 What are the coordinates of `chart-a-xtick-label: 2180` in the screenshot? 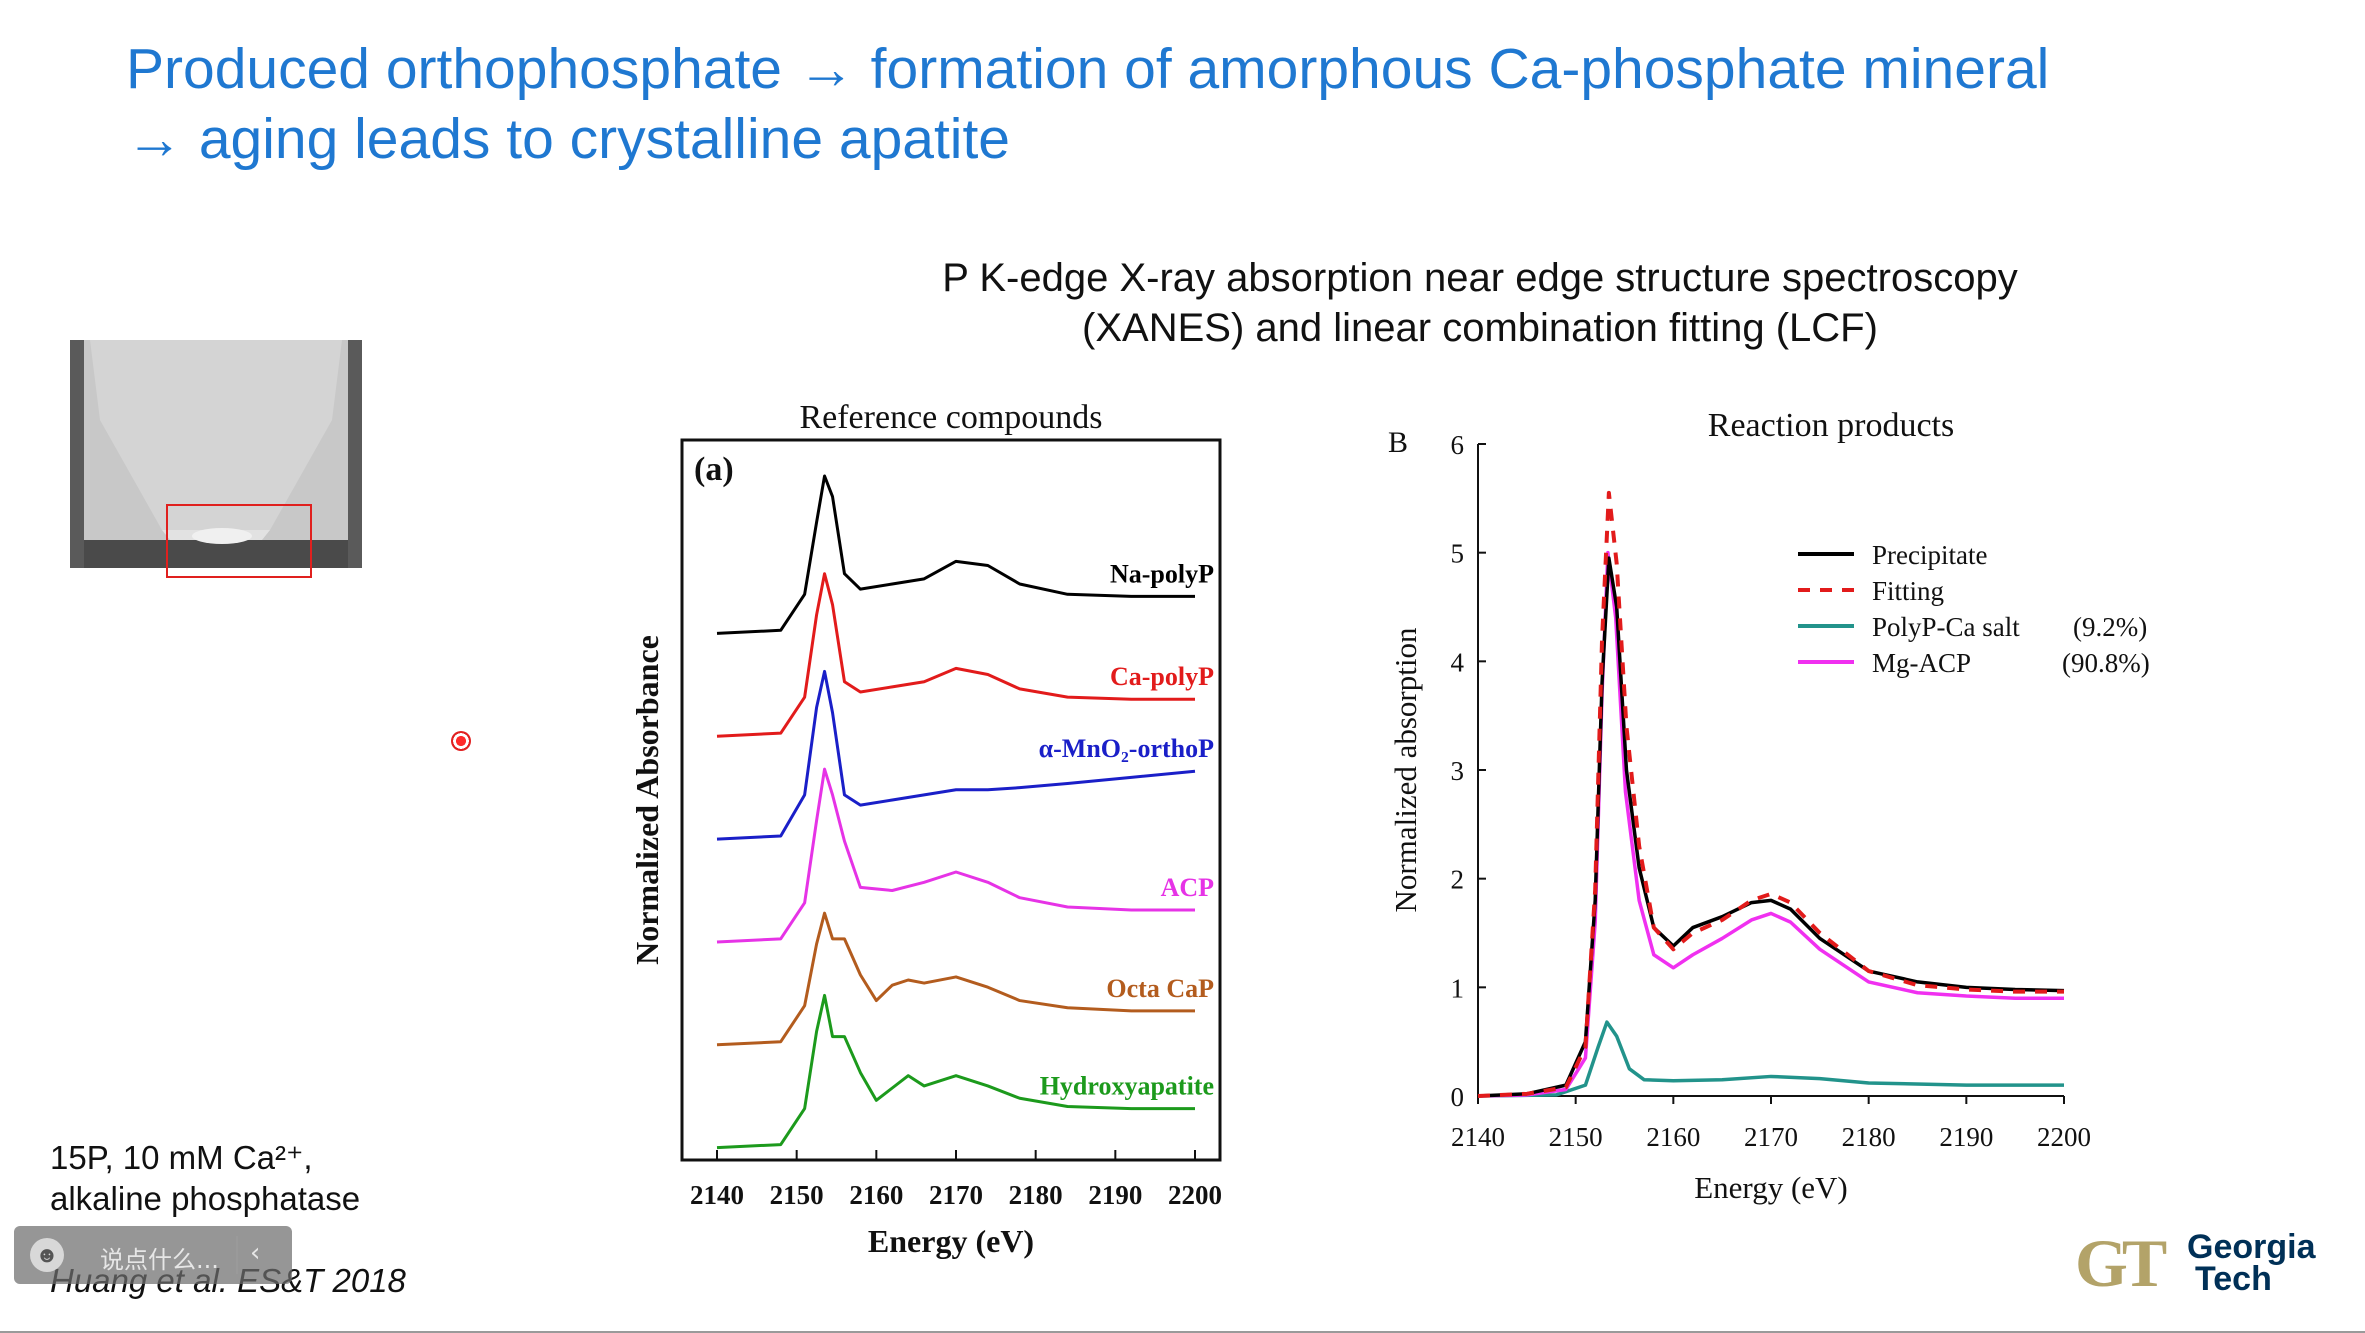 It's located at (1036, 1195).